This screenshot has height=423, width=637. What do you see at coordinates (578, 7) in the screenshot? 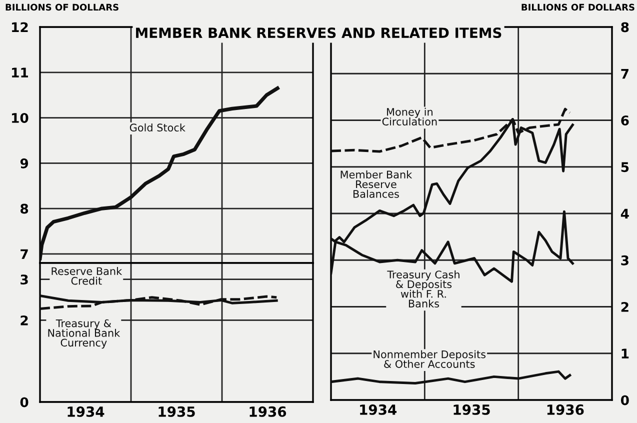
I see `y2-axis-title: BILLIONS OF DOLLARS` at bounding box center [578, 7].